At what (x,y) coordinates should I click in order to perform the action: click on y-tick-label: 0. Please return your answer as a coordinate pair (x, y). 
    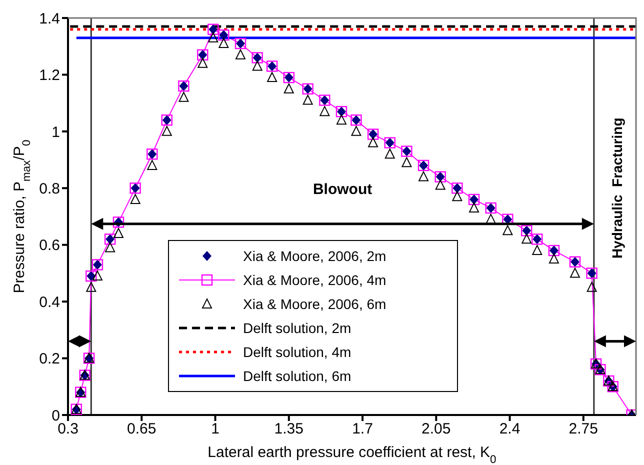
    Looking at the image, I should click on (56, 415).